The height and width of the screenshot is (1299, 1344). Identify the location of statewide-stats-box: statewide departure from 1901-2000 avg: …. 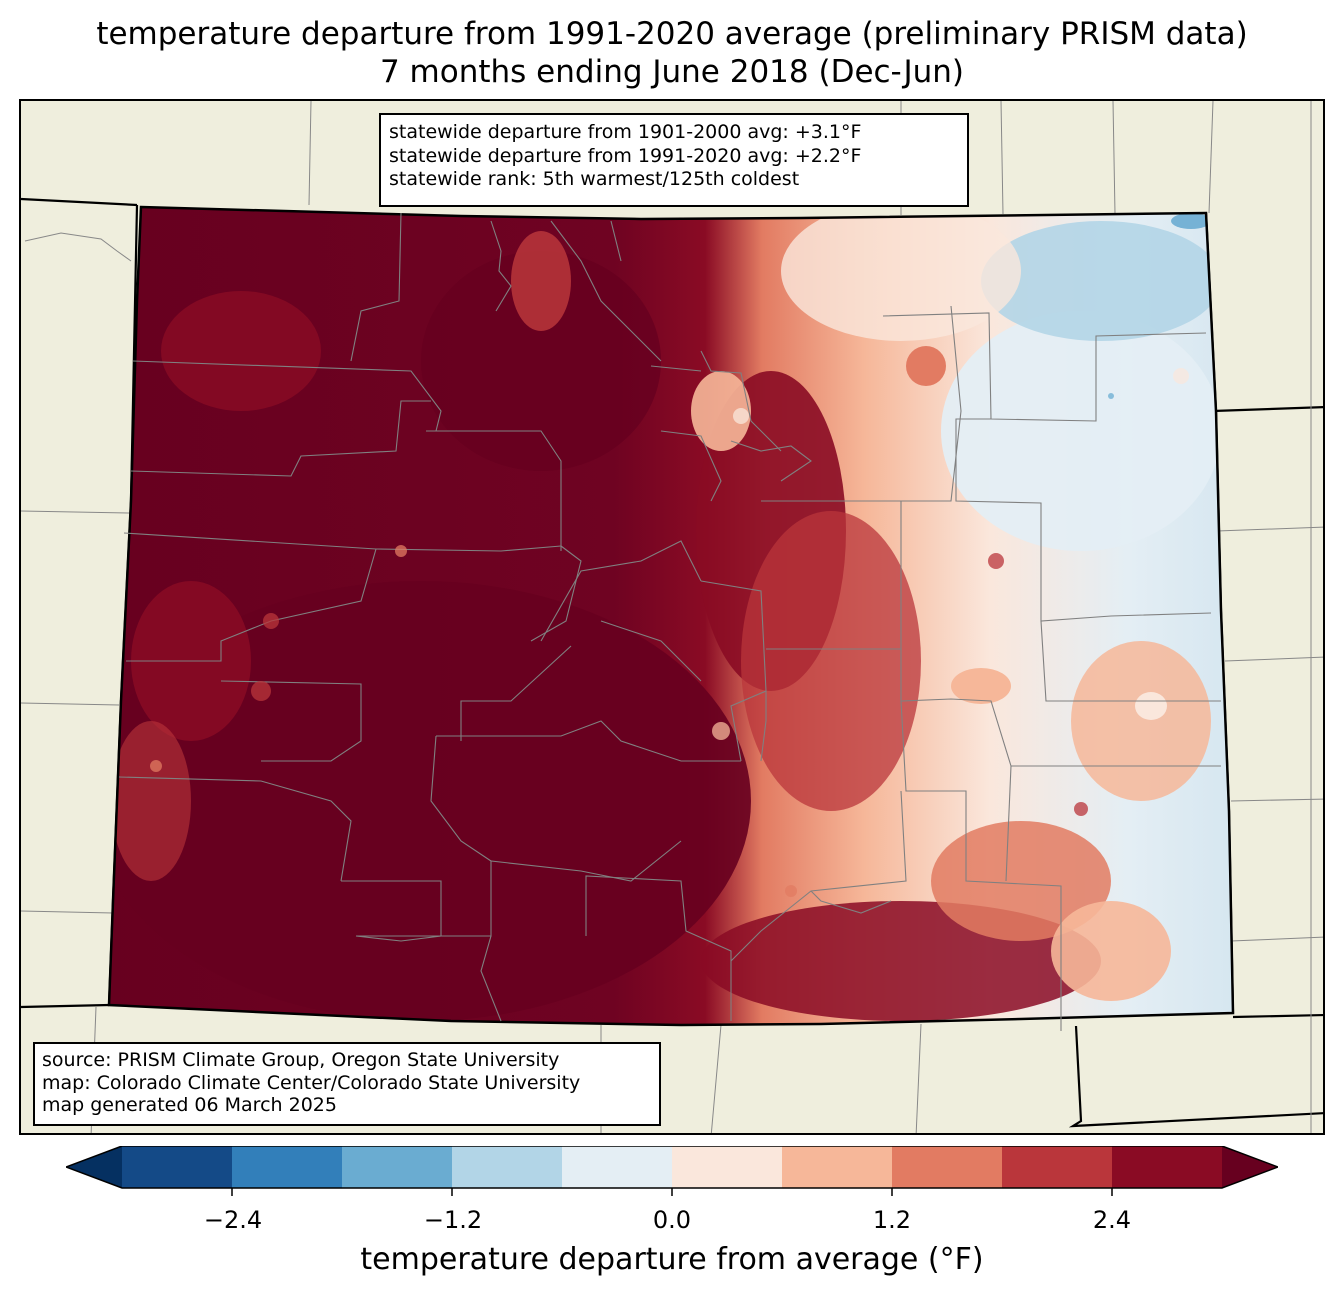
(674, 160).